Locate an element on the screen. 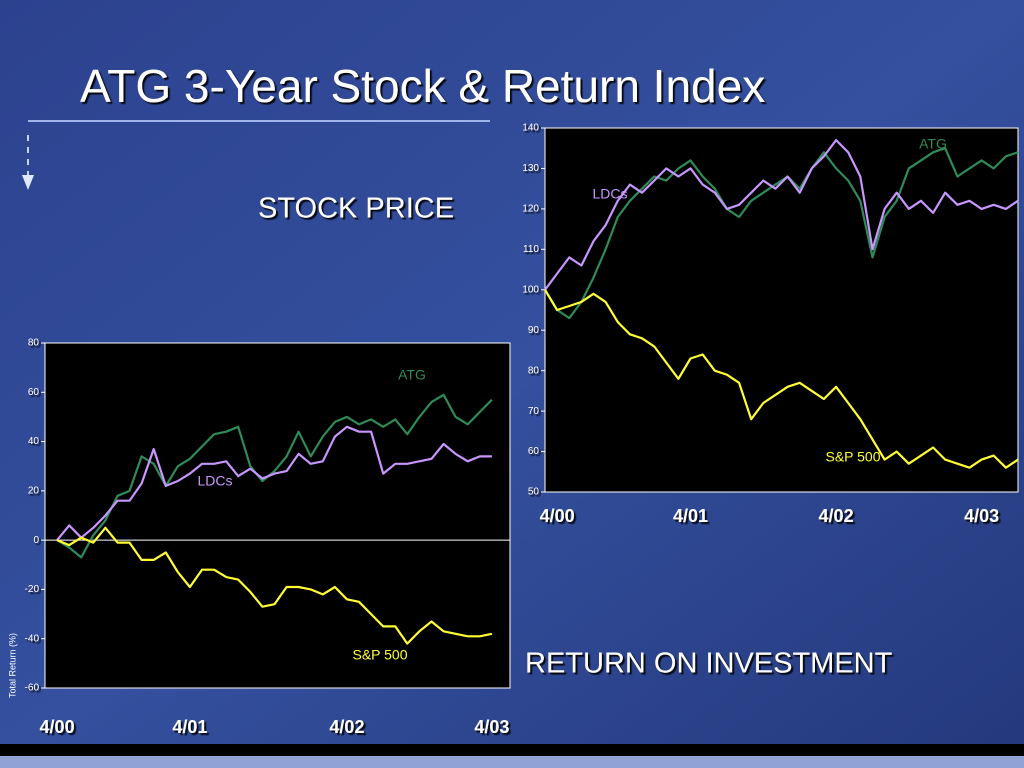 The image size is (1024, 768). y-tick-label: 140 is located at coordinates (530, 128).